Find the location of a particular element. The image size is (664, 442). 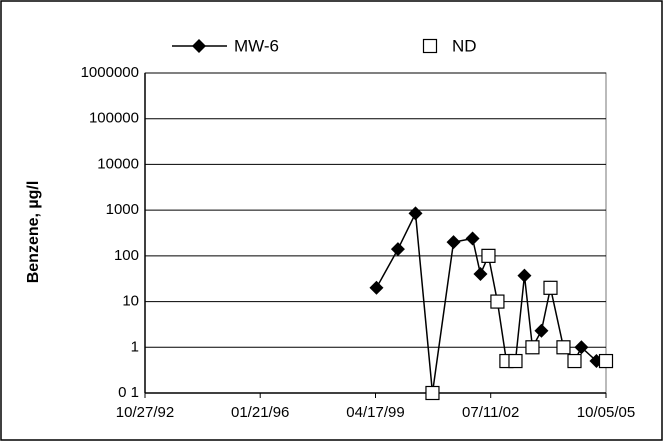

y-axis-label: Benzene, µg/l is located at coordinates (33, 232).